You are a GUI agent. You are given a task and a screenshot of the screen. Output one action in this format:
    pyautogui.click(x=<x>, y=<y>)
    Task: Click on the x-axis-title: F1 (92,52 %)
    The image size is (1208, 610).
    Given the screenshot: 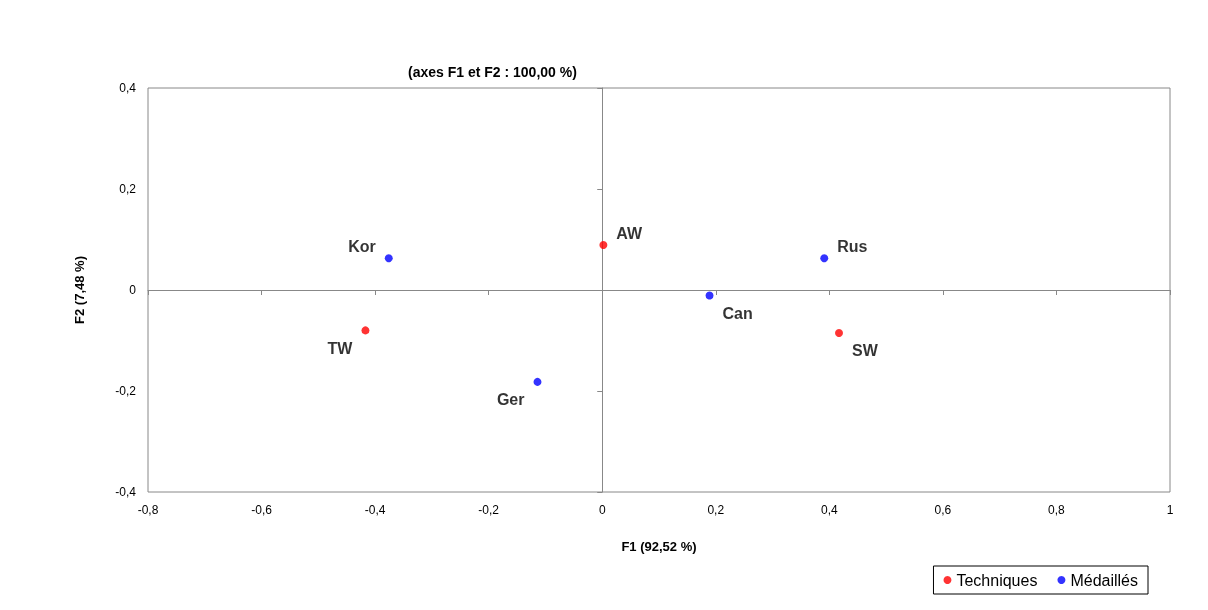 What is the action you would take?
    pyautogui.click(x=659, y=546)
    